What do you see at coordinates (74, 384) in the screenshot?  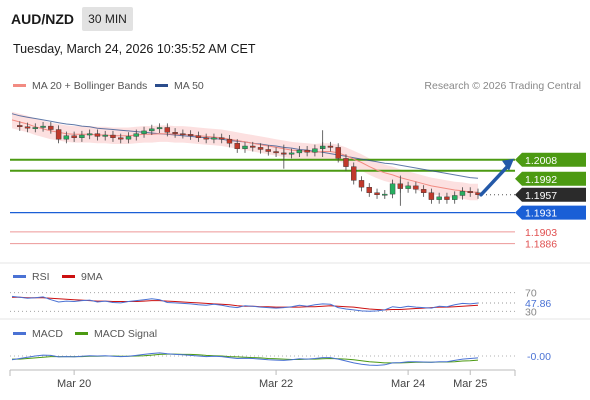 I see `x-tick-label-0: Mar 20` at bounding box center [74, 384].